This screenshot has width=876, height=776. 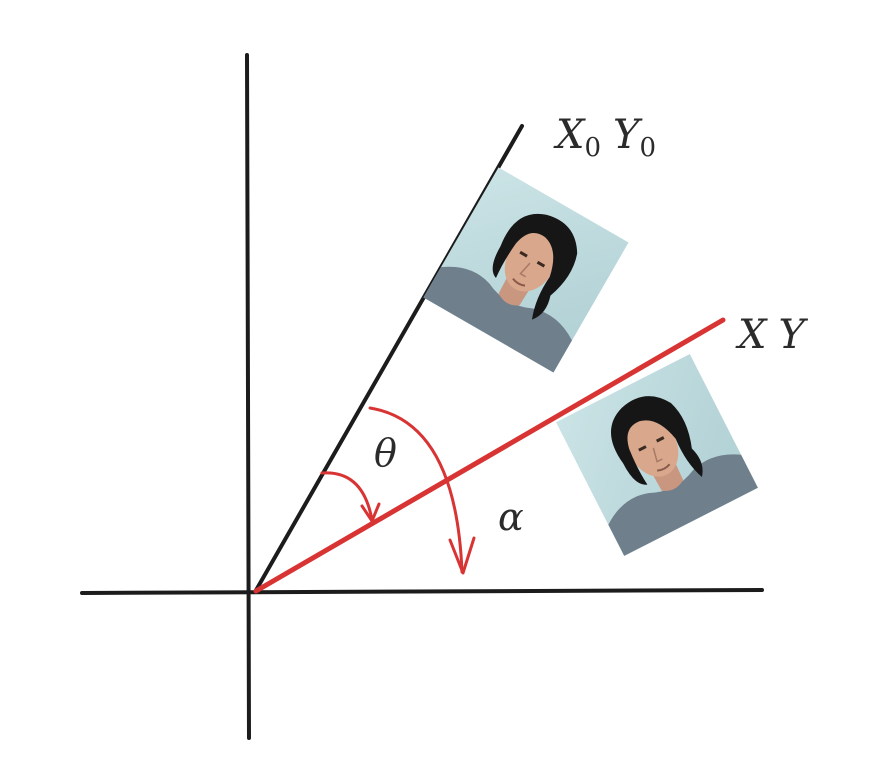 What do you see at coordinates (347, 496) in the screenshot?
I see `theta-arc-arrow` at bounding box center [347, 496].